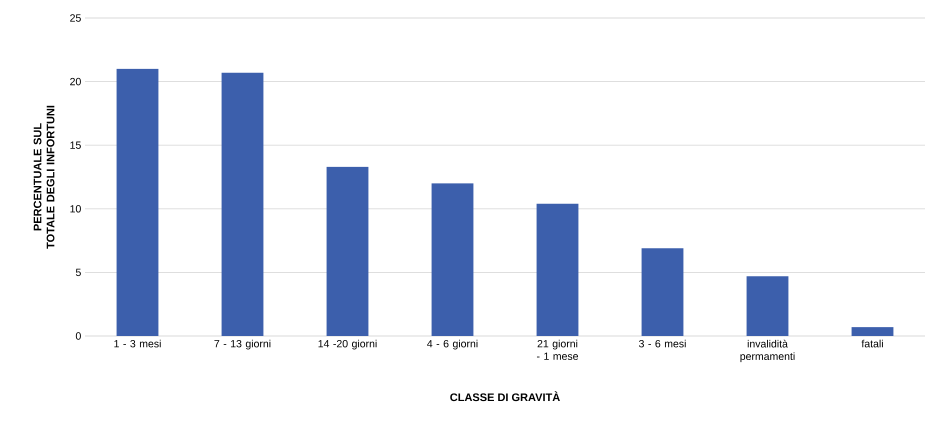  What do you see at coordinates (767, 351) in the screenshot?
I see `x-tick-label: invalidità permamenti` at bounding box center [767, 351].